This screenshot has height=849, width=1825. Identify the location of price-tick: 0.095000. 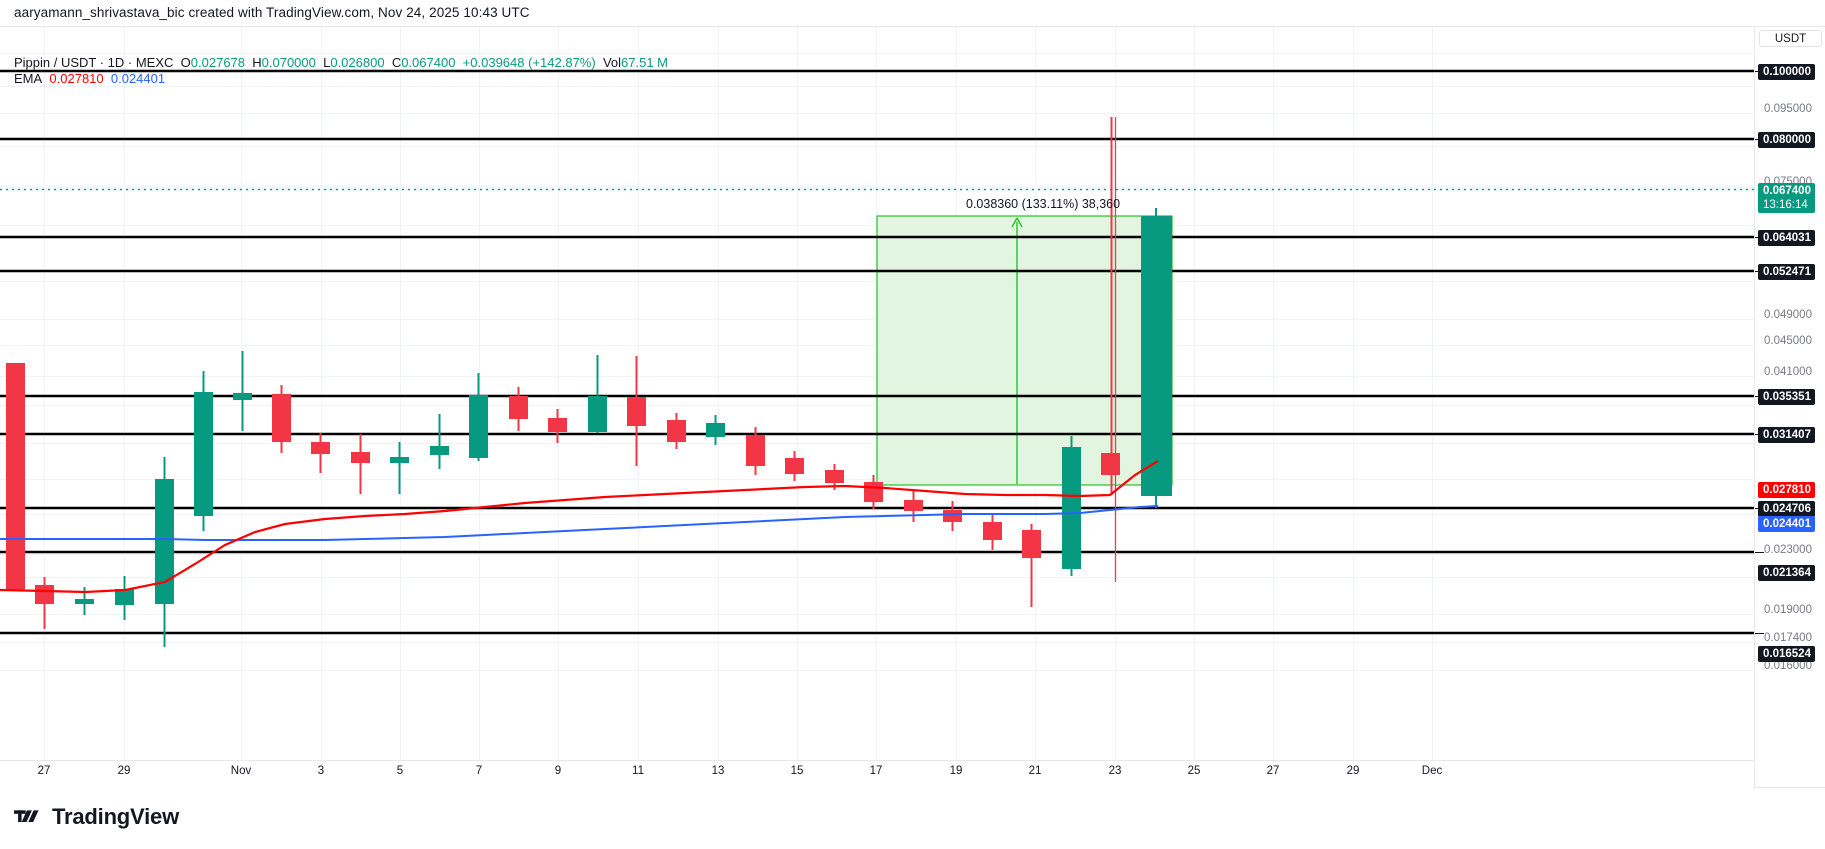
(1788, 109).